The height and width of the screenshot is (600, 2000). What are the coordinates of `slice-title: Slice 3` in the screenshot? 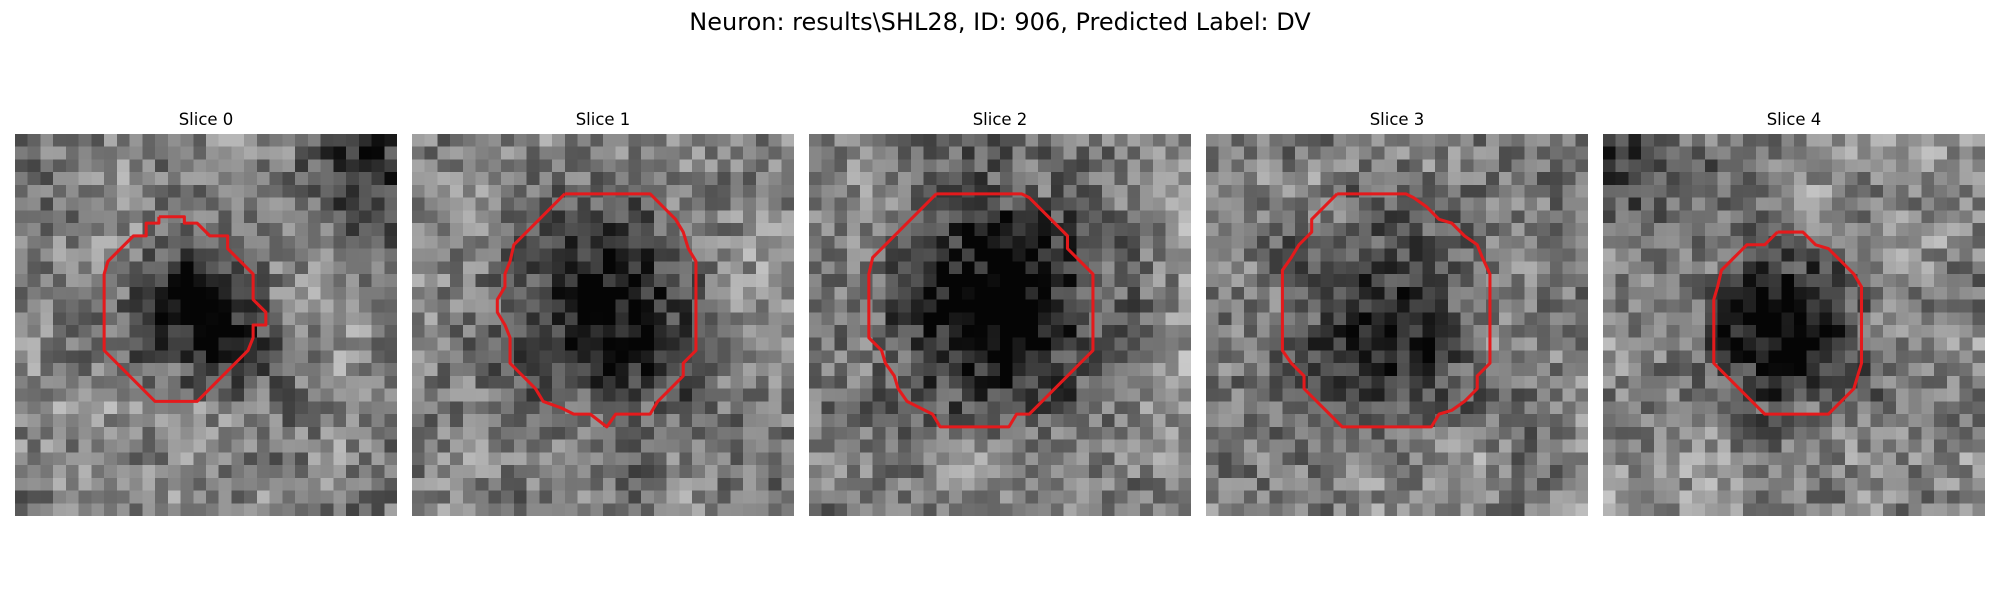 It's located at (1397, 119).